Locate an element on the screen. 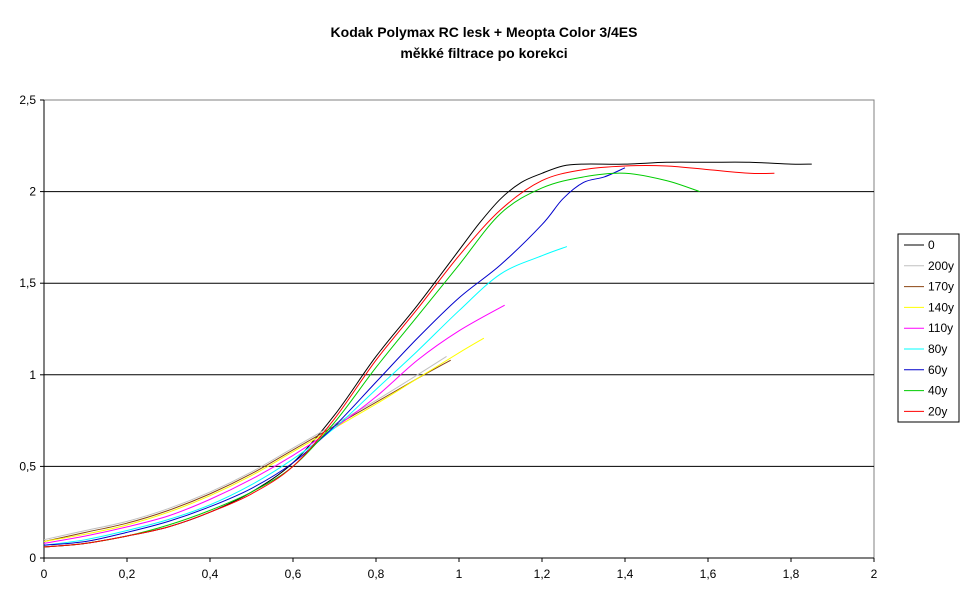 Image resolution: width=970 pixels, height=604 pixels. y-tick-label: 1 is located at coordinates (32, 375).